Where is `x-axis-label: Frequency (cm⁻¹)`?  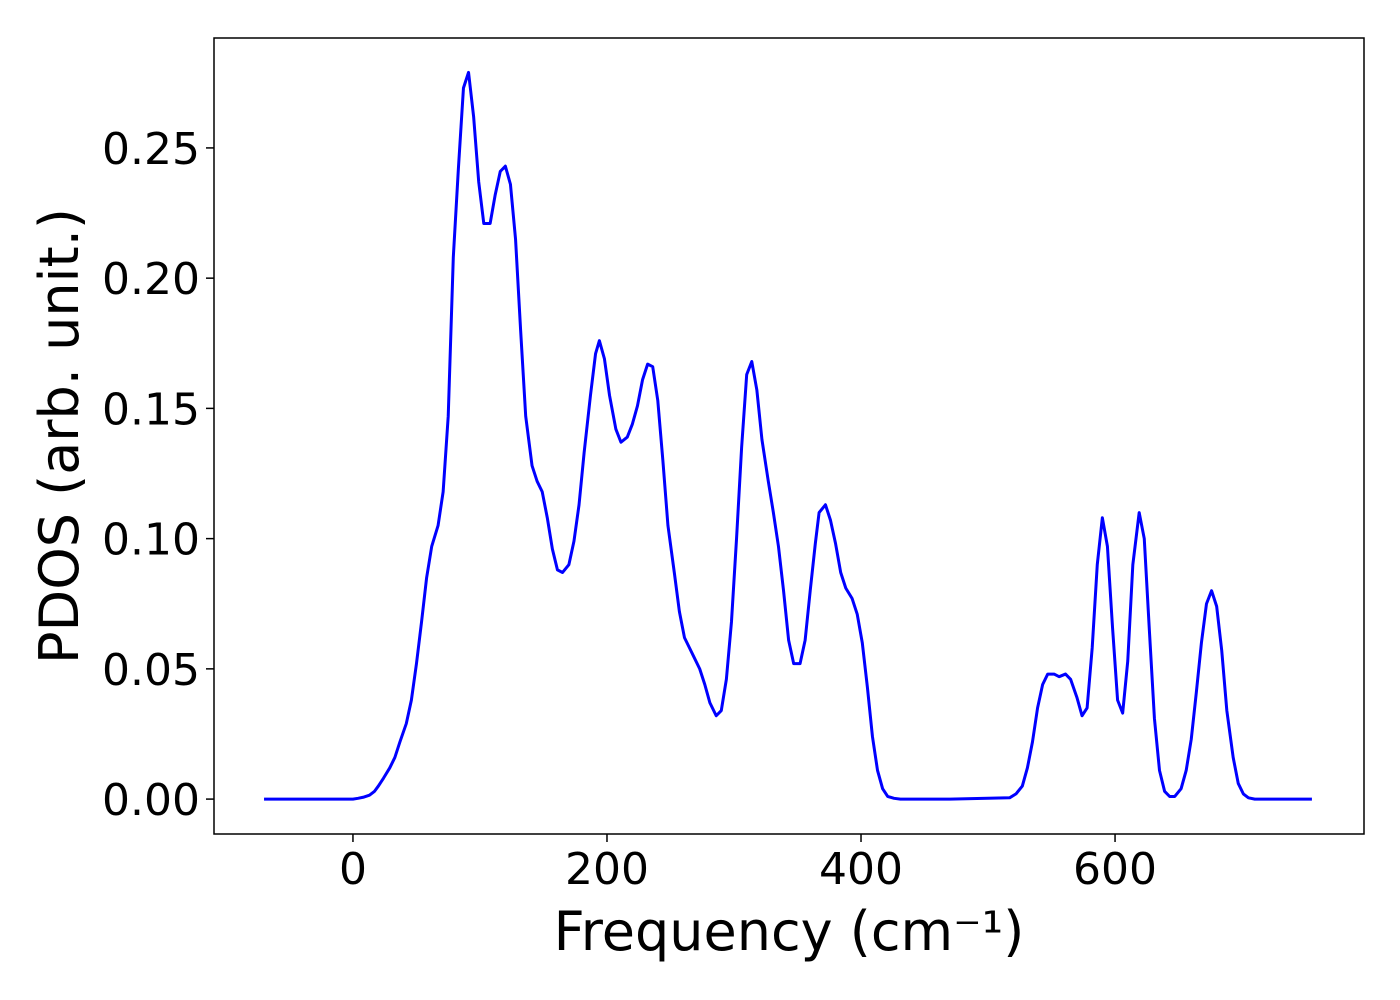 x-axis-label: Frequency (cm⁻¹) is located at coordinates (789, 931).